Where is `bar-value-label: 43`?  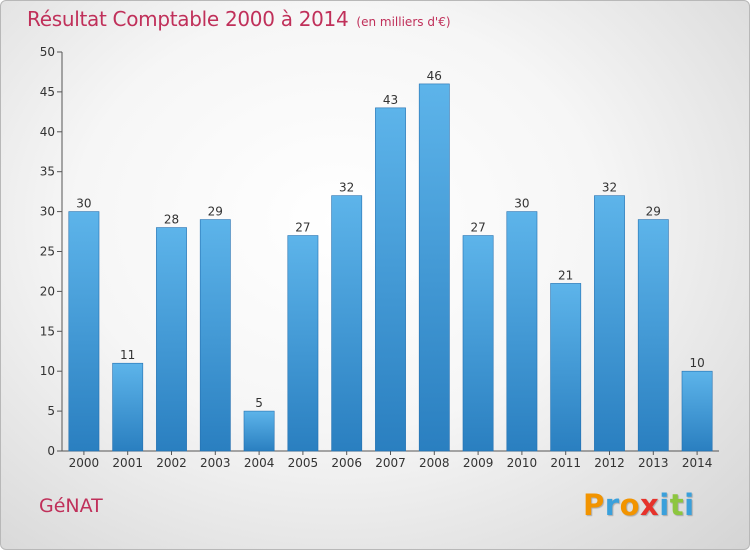 bar-value-label: 43 is located at coordinates (390, 100).